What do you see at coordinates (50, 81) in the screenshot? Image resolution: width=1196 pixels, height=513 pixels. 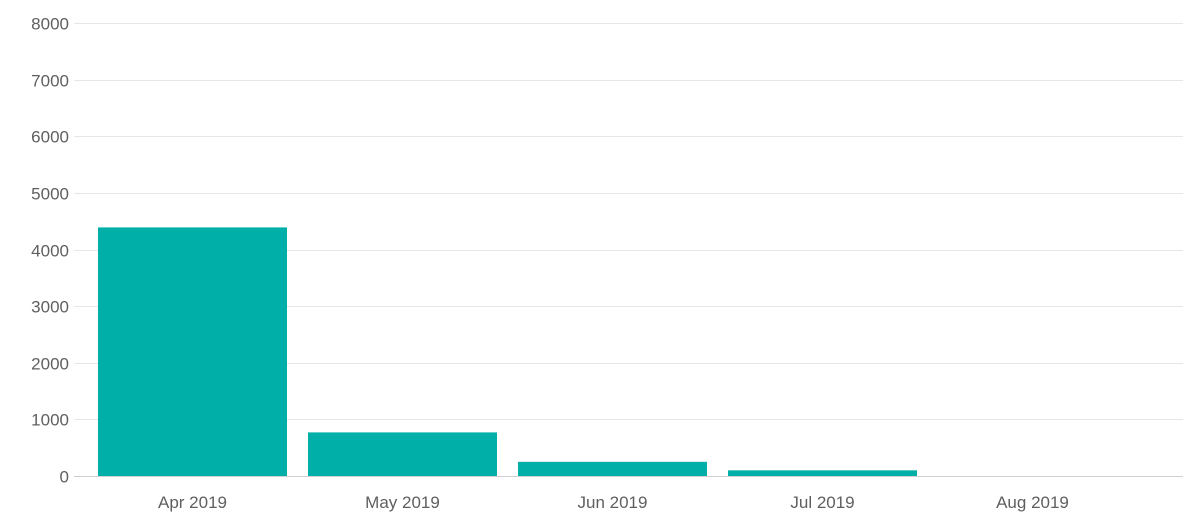 I see `y-tick-label: 7000` at bounding box center [50, 81].